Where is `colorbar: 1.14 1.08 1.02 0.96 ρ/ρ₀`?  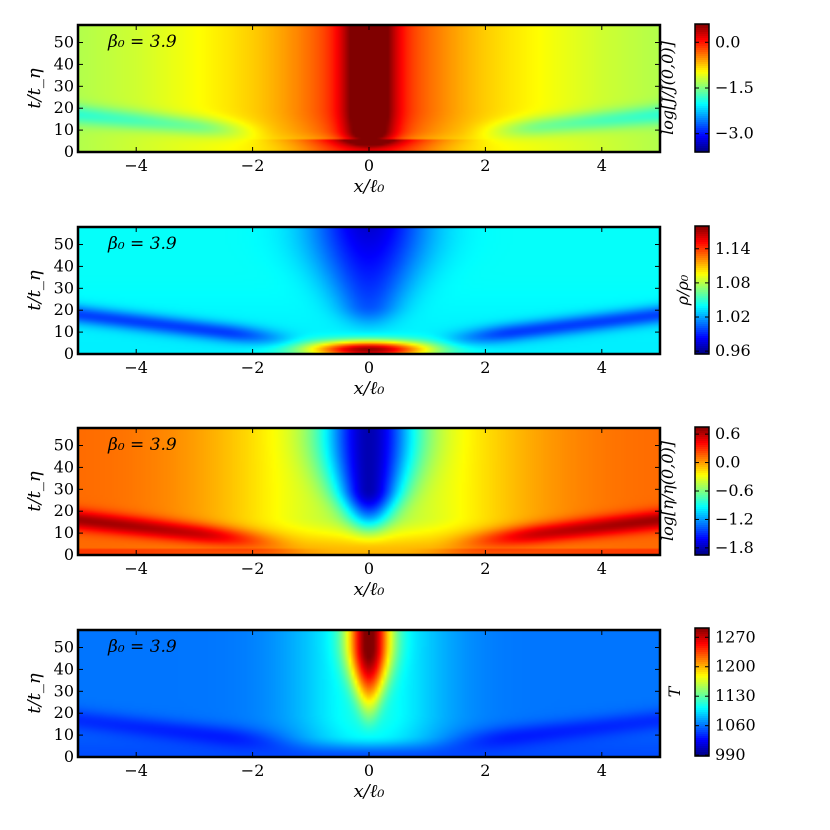
colorbar: 1.14 1.08 1.02 0.96 ρ/ρ₀ is located at coordinates (712, 292).